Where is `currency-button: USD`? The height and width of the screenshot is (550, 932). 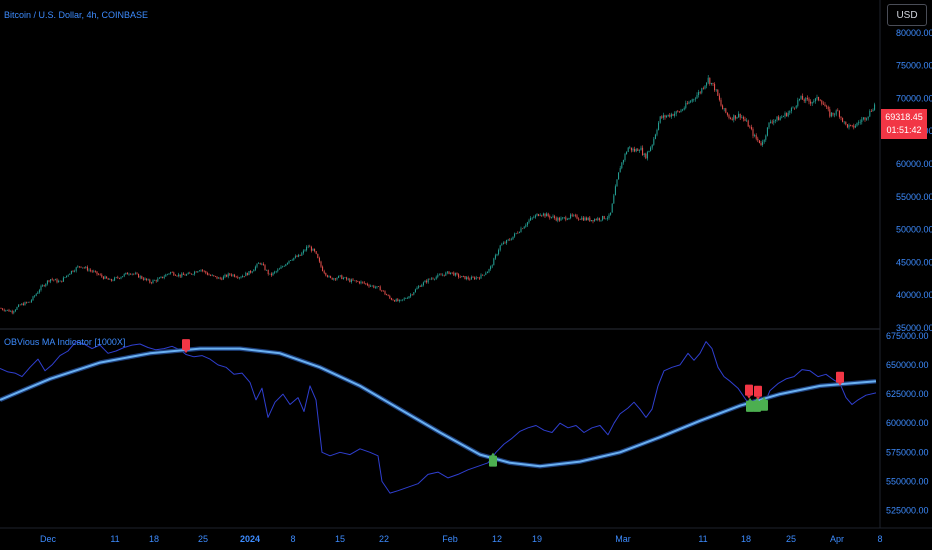 currency-button: USD is located at coordinates (907, 15).